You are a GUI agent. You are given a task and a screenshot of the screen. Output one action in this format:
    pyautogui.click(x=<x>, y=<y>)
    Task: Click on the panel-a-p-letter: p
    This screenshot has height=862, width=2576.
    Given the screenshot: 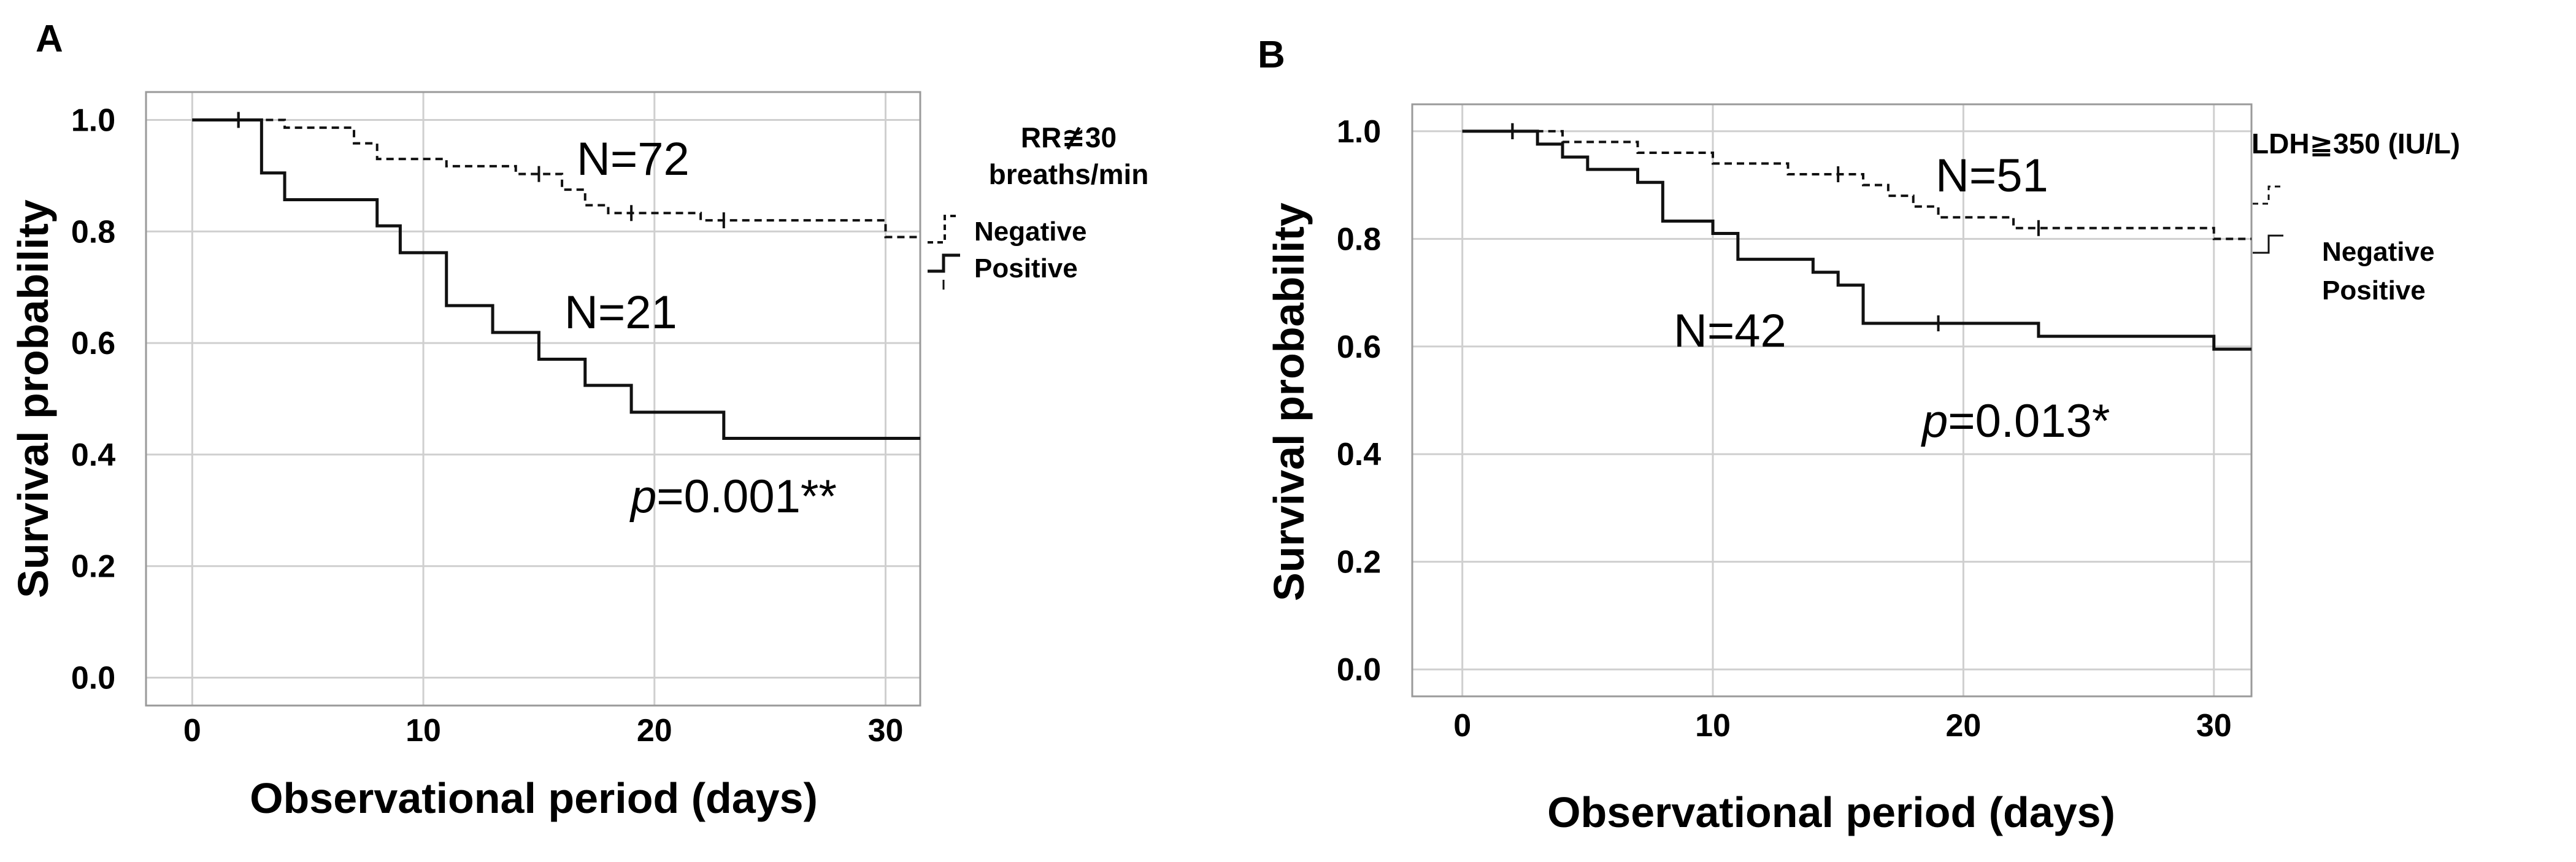 What is the action you would take?
    pyautogui.click(x=642, y=497)
    